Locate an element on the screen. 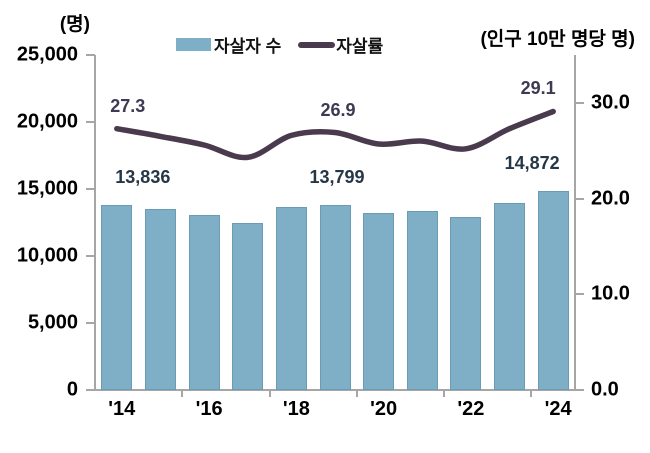  right-axis-unit-label: (인구 10만 명당 명) is located at coordinates (557, 39).